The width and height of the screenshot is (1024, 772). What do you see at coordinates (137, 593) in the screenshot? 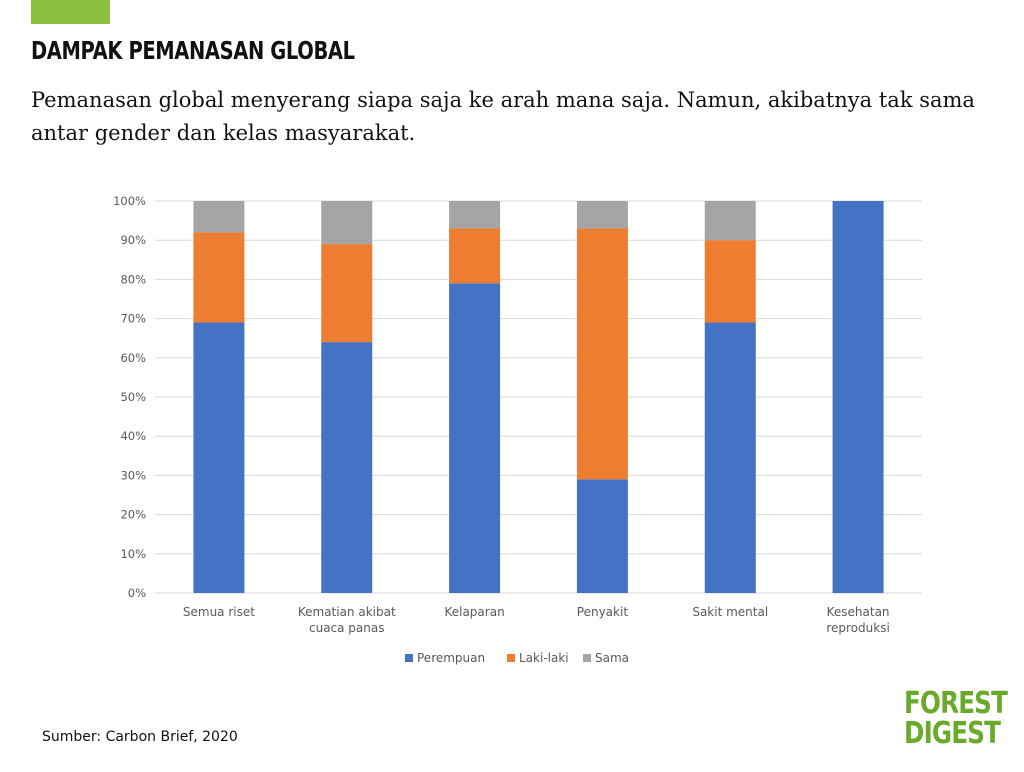
I see `y-tick-label: 0%` at bounding box center [137, 593].